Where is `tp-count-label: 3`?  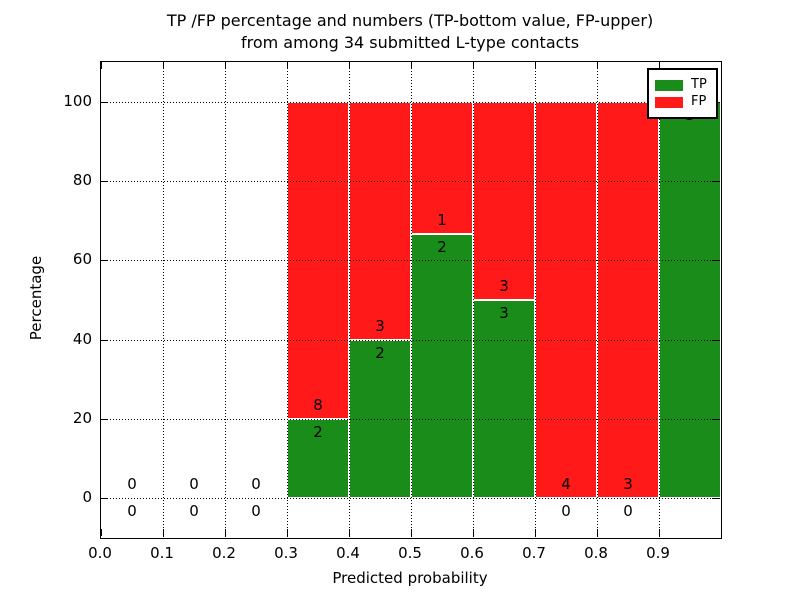 tp-count-label: 3 is located at coordinates (504, 313).